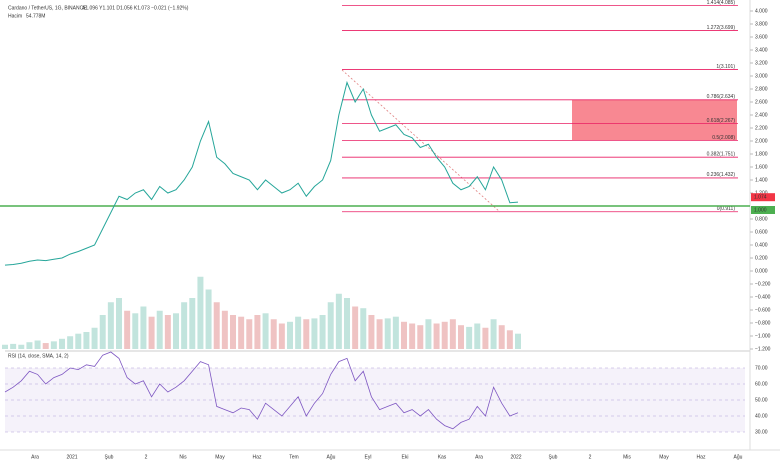  Describe the element at coordinates (738, 457) in the screenshot. I see `x-tick-label: Ağu` at that location.